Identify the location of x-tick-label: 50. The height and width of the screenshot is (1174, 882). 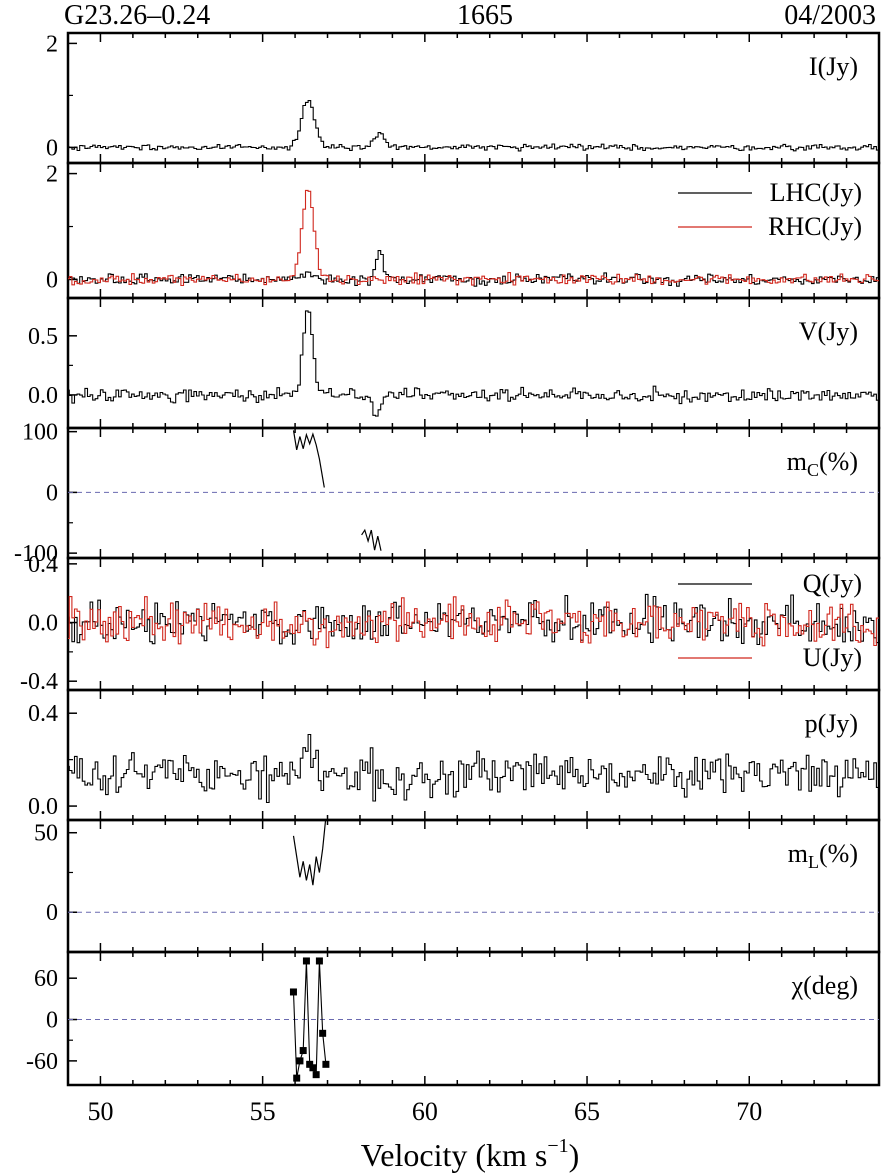
(100, 1111).